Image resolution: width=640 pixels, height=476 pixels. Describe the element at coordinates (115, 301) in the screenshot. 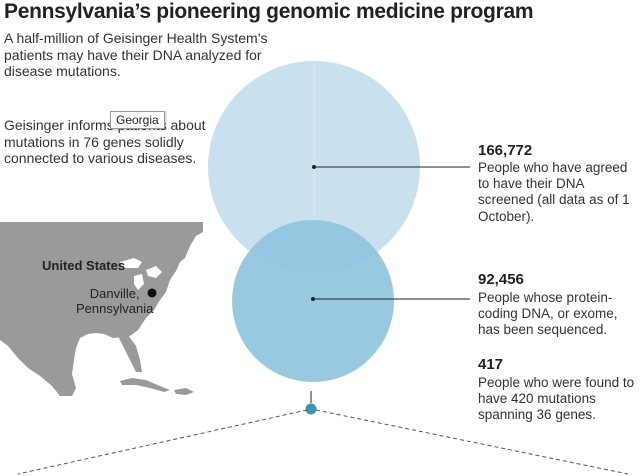

I see `map-city-label: Danville, Pennsylvania` at that location.